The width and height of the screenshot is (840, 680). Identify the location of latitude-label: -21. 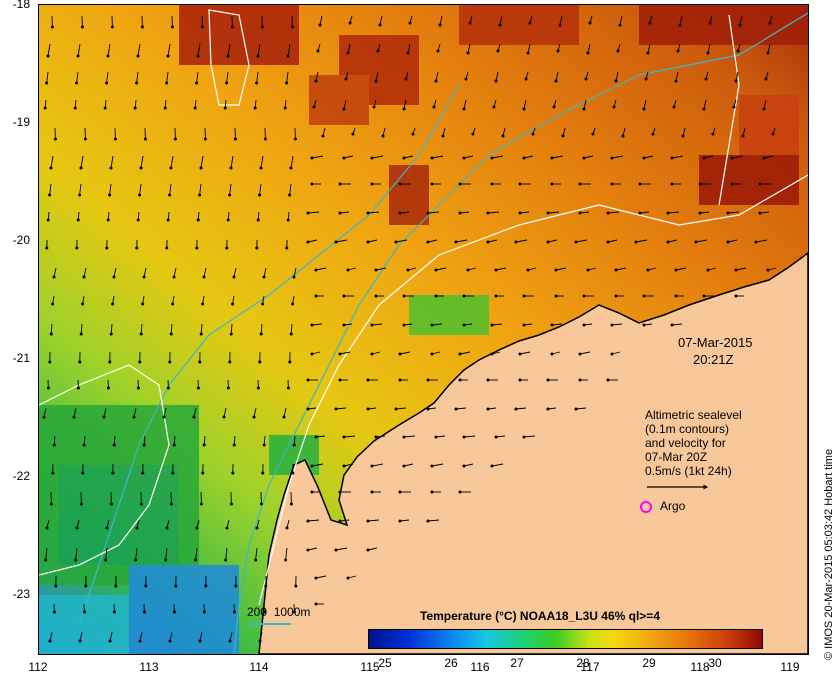
(21, 358).